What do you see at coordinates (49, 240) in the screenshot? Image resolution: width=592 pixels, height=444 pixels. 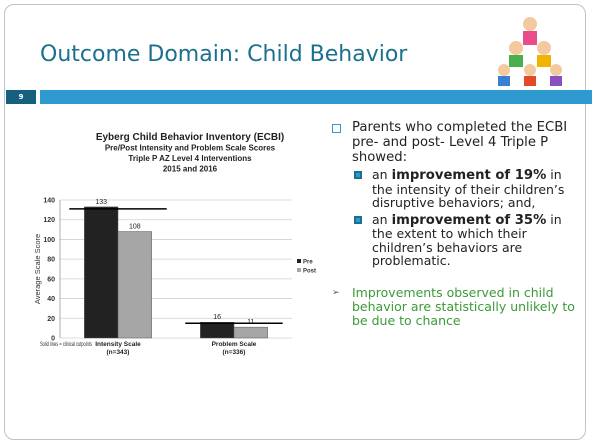 I see `y-tick-label: 100` at bounding box center [49, 240].